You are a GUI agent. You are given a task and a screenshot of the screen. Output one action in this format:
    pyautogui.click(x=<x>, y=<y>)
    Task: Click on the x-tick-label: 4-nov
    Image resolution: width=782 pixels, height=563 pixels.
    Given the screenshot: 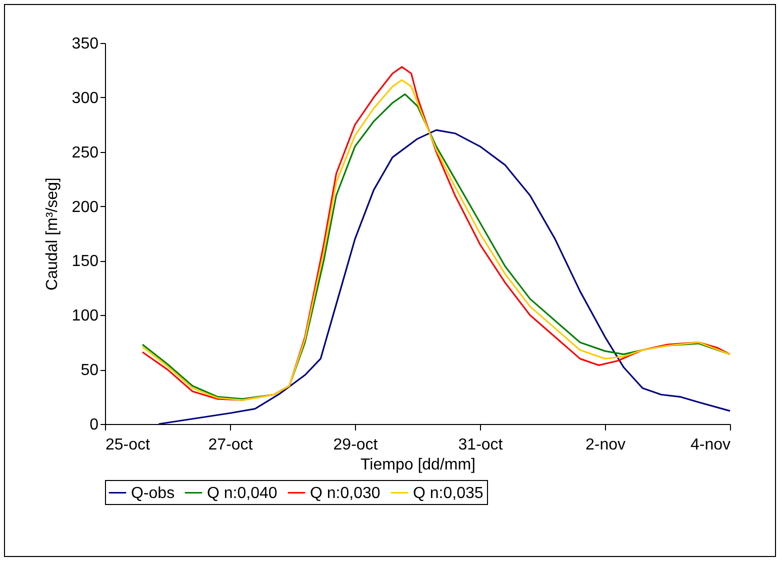 What is the action you would take?
    pyautogui.click(x=710, y=445)
    